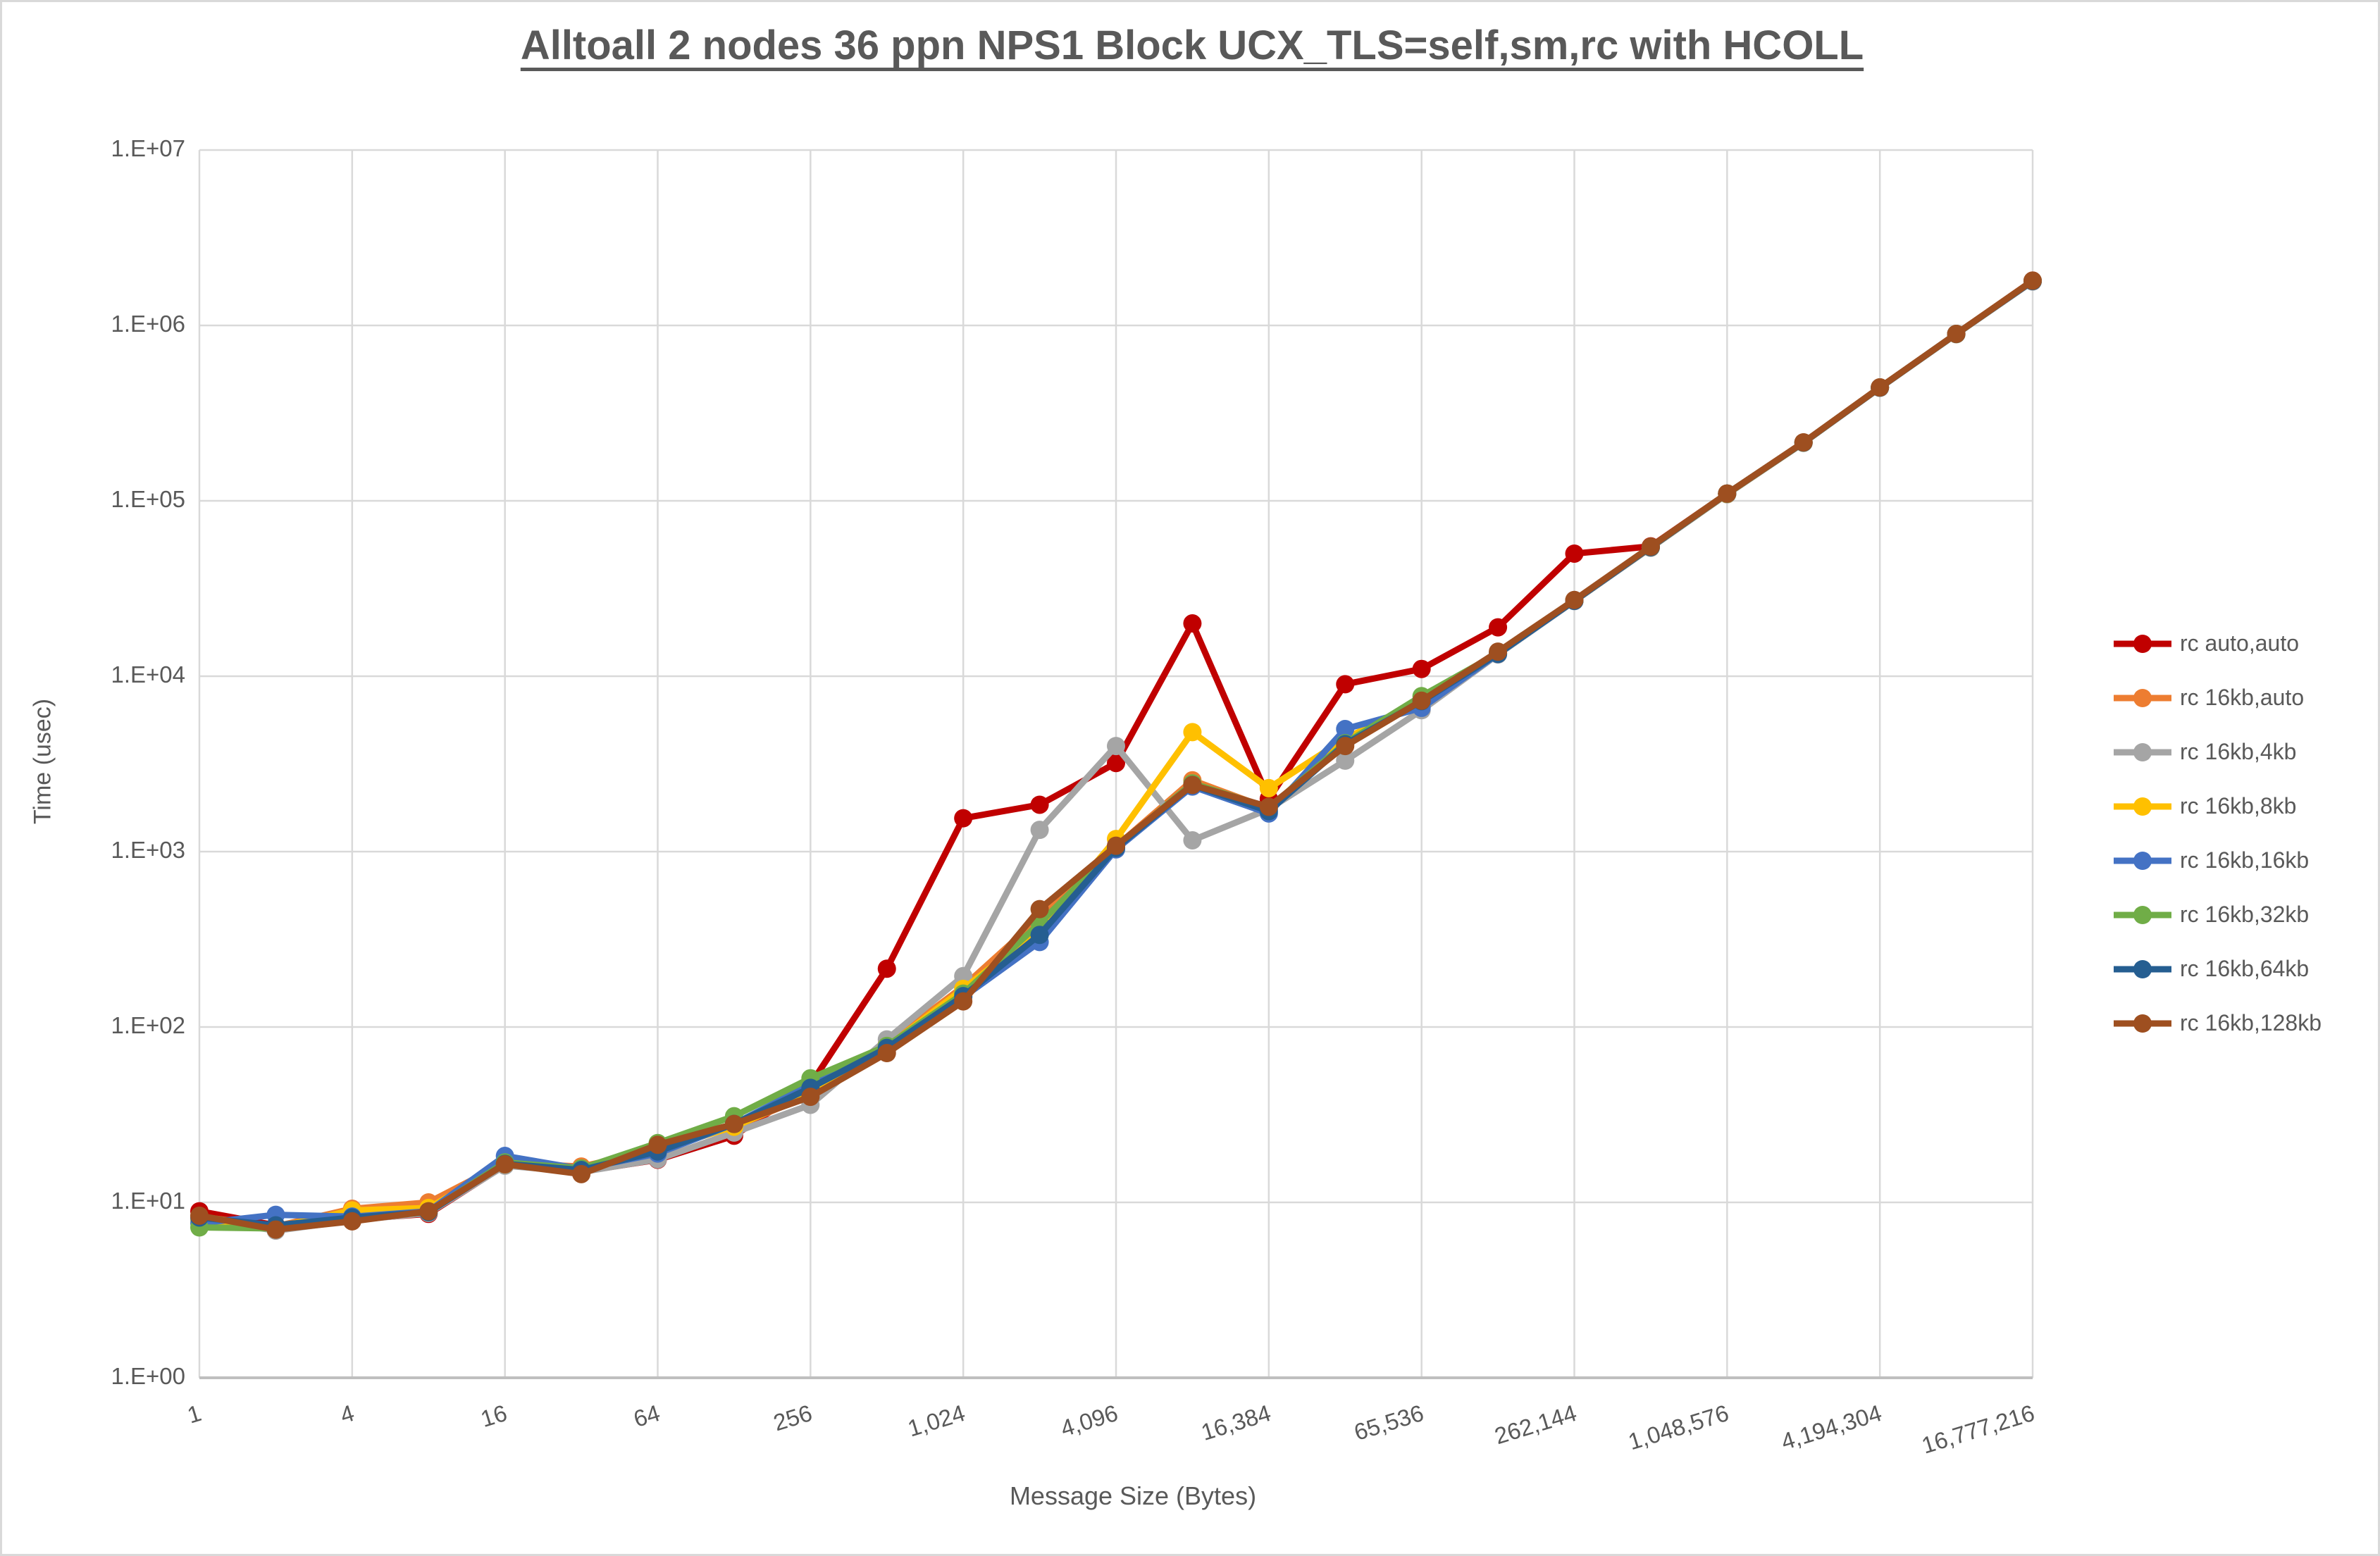 The width and height of the screenshot is (2380, 1556). I want to click on legend-item-rc-16kb-64kb: rc 16kb,64kb, so click(2217, 969).